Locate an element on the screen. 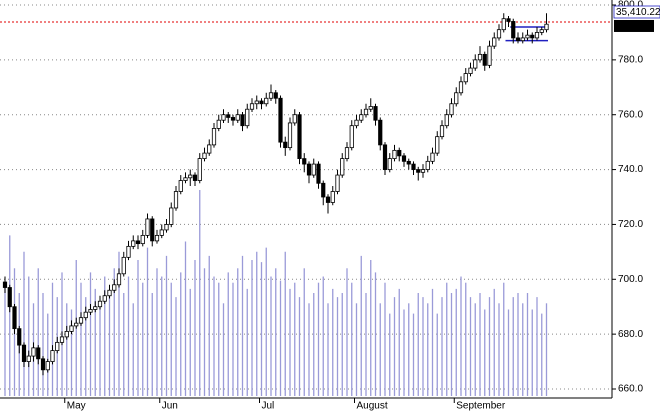  last-value-box is located at coordinates (634, 25).